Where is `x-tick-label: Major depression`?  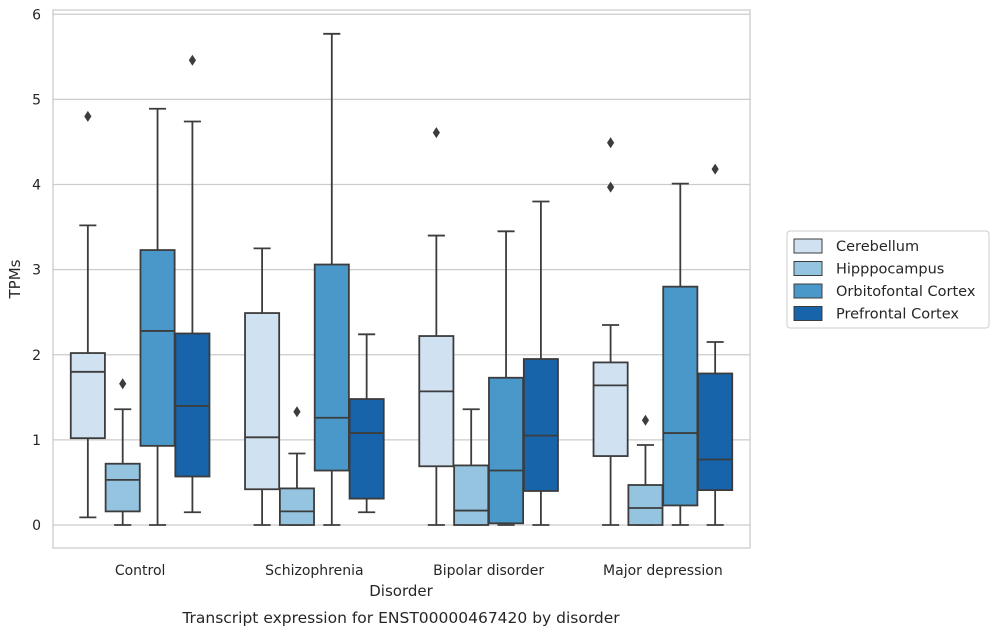
x-tick-label: Major depression is located at coordinates (663, 571).